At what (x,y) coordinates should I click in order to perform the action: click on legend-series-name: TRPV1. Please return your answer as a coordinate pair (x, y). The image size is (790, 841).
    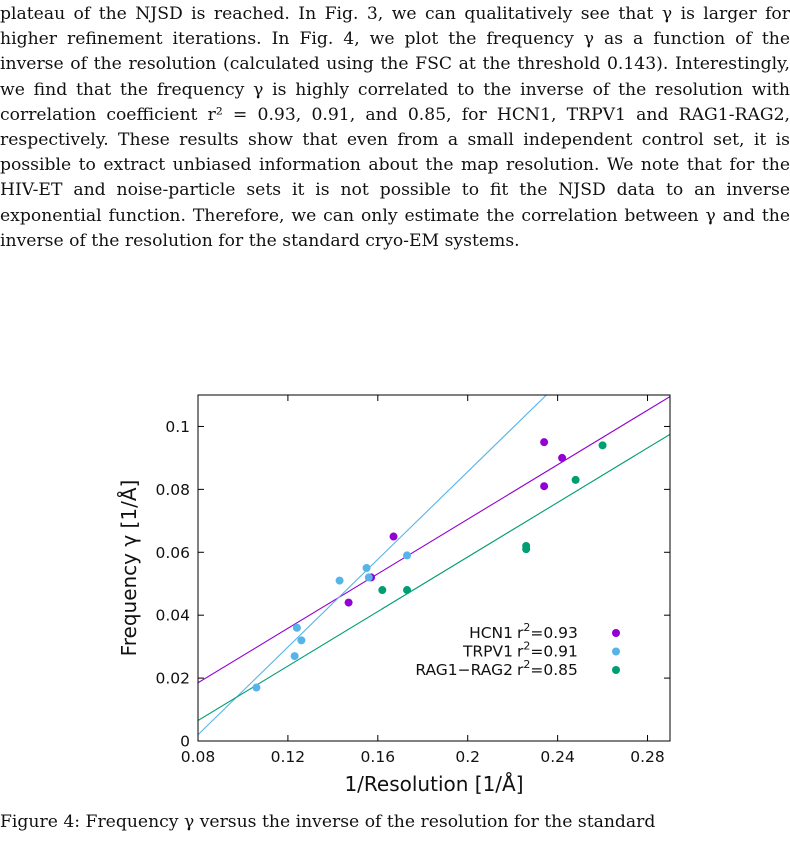
    Looking at the image, I should click on (487, 652).